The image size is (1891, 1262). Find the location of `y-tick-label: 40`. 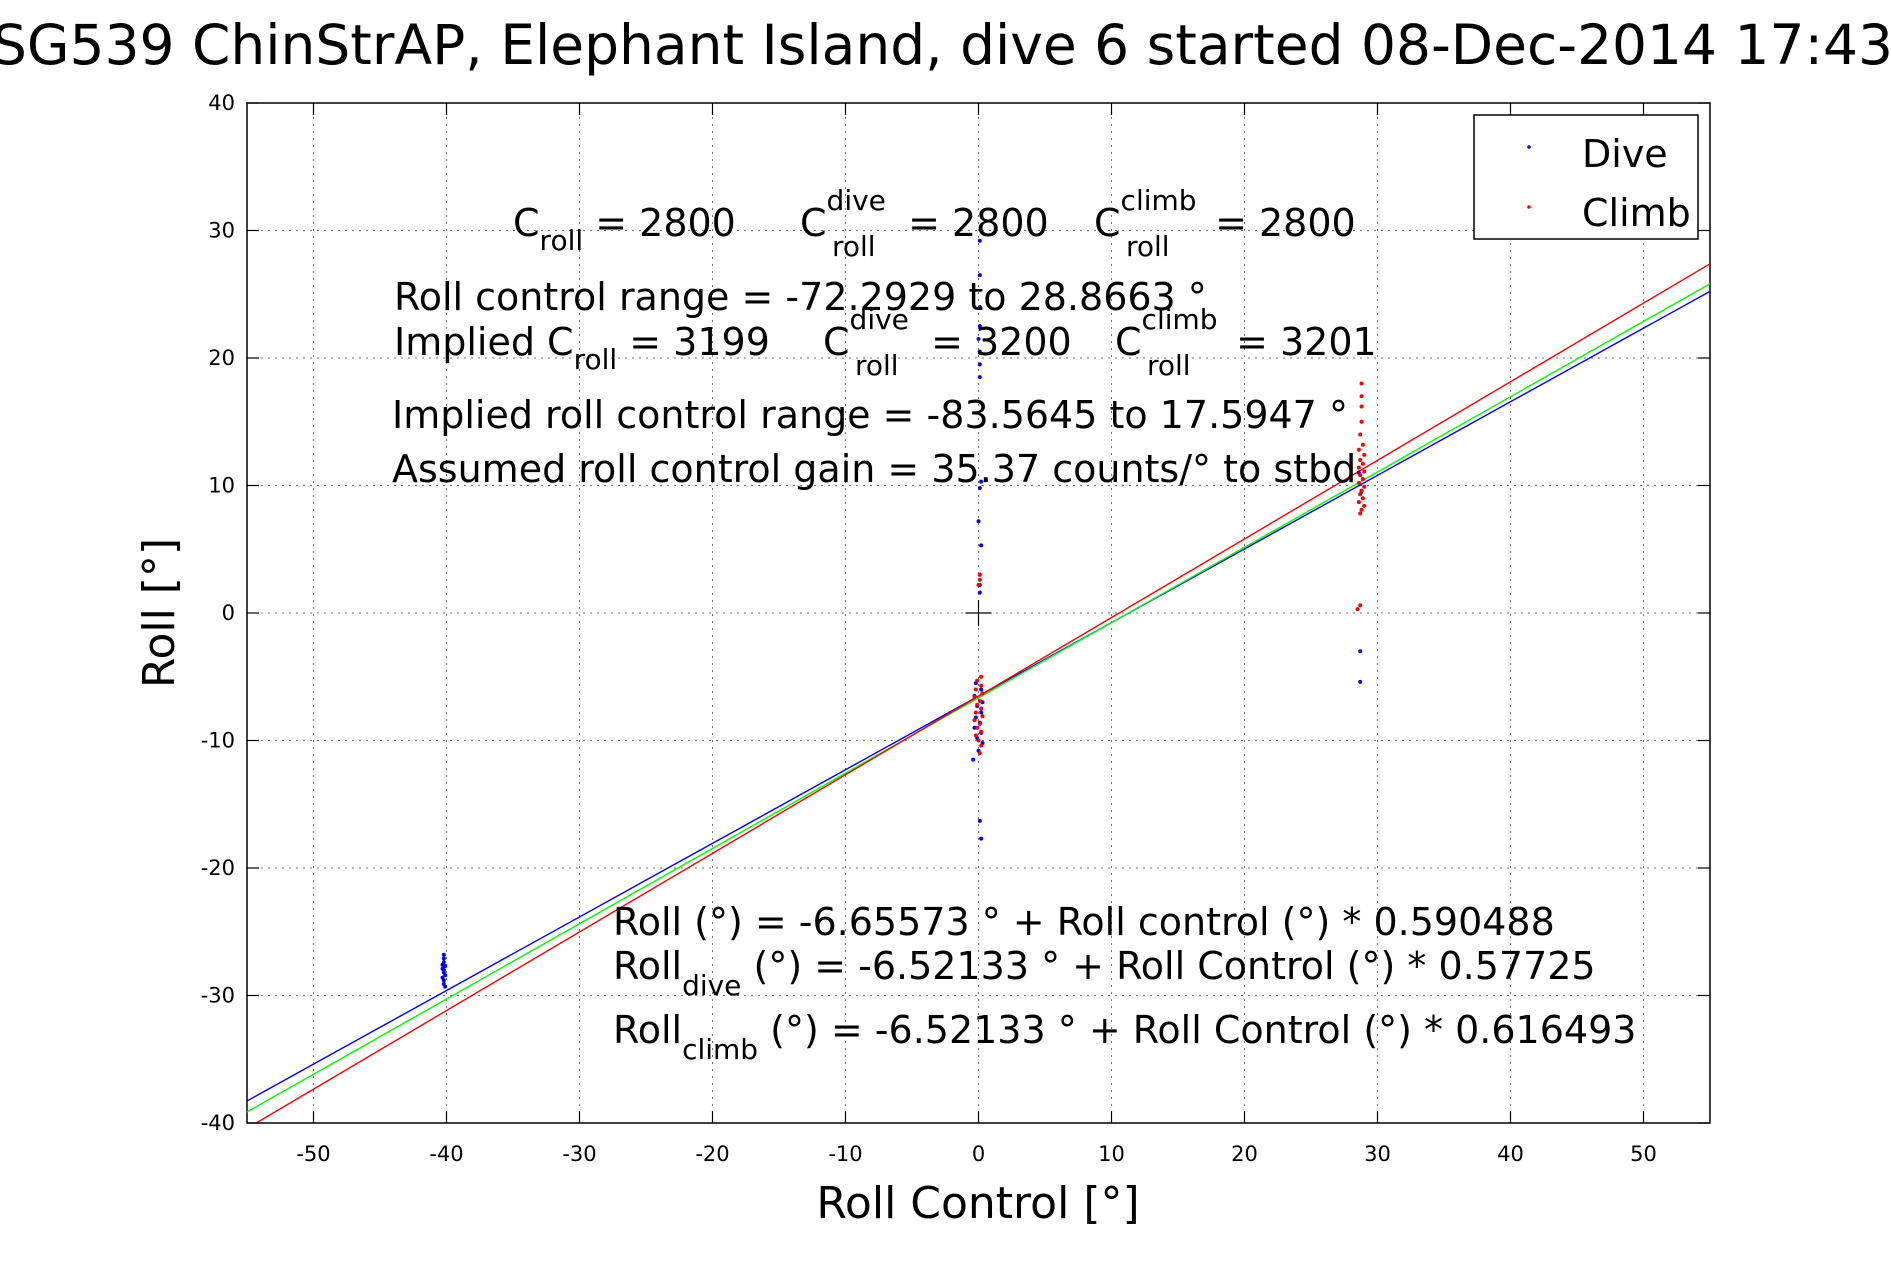

y-tick-label: 40 is located at coordinates (221, 103).